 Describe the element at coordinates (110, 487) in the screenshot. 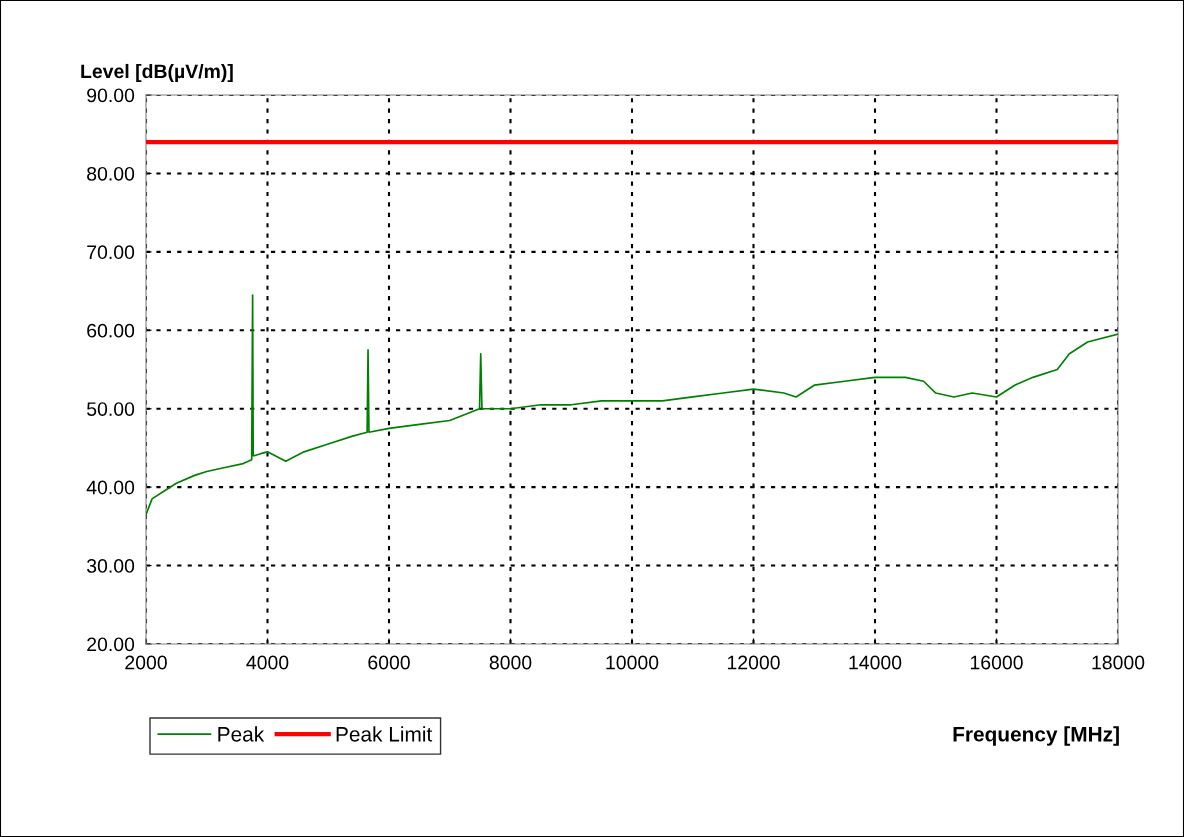

I see `y-tick-label: 40.00` at that location.